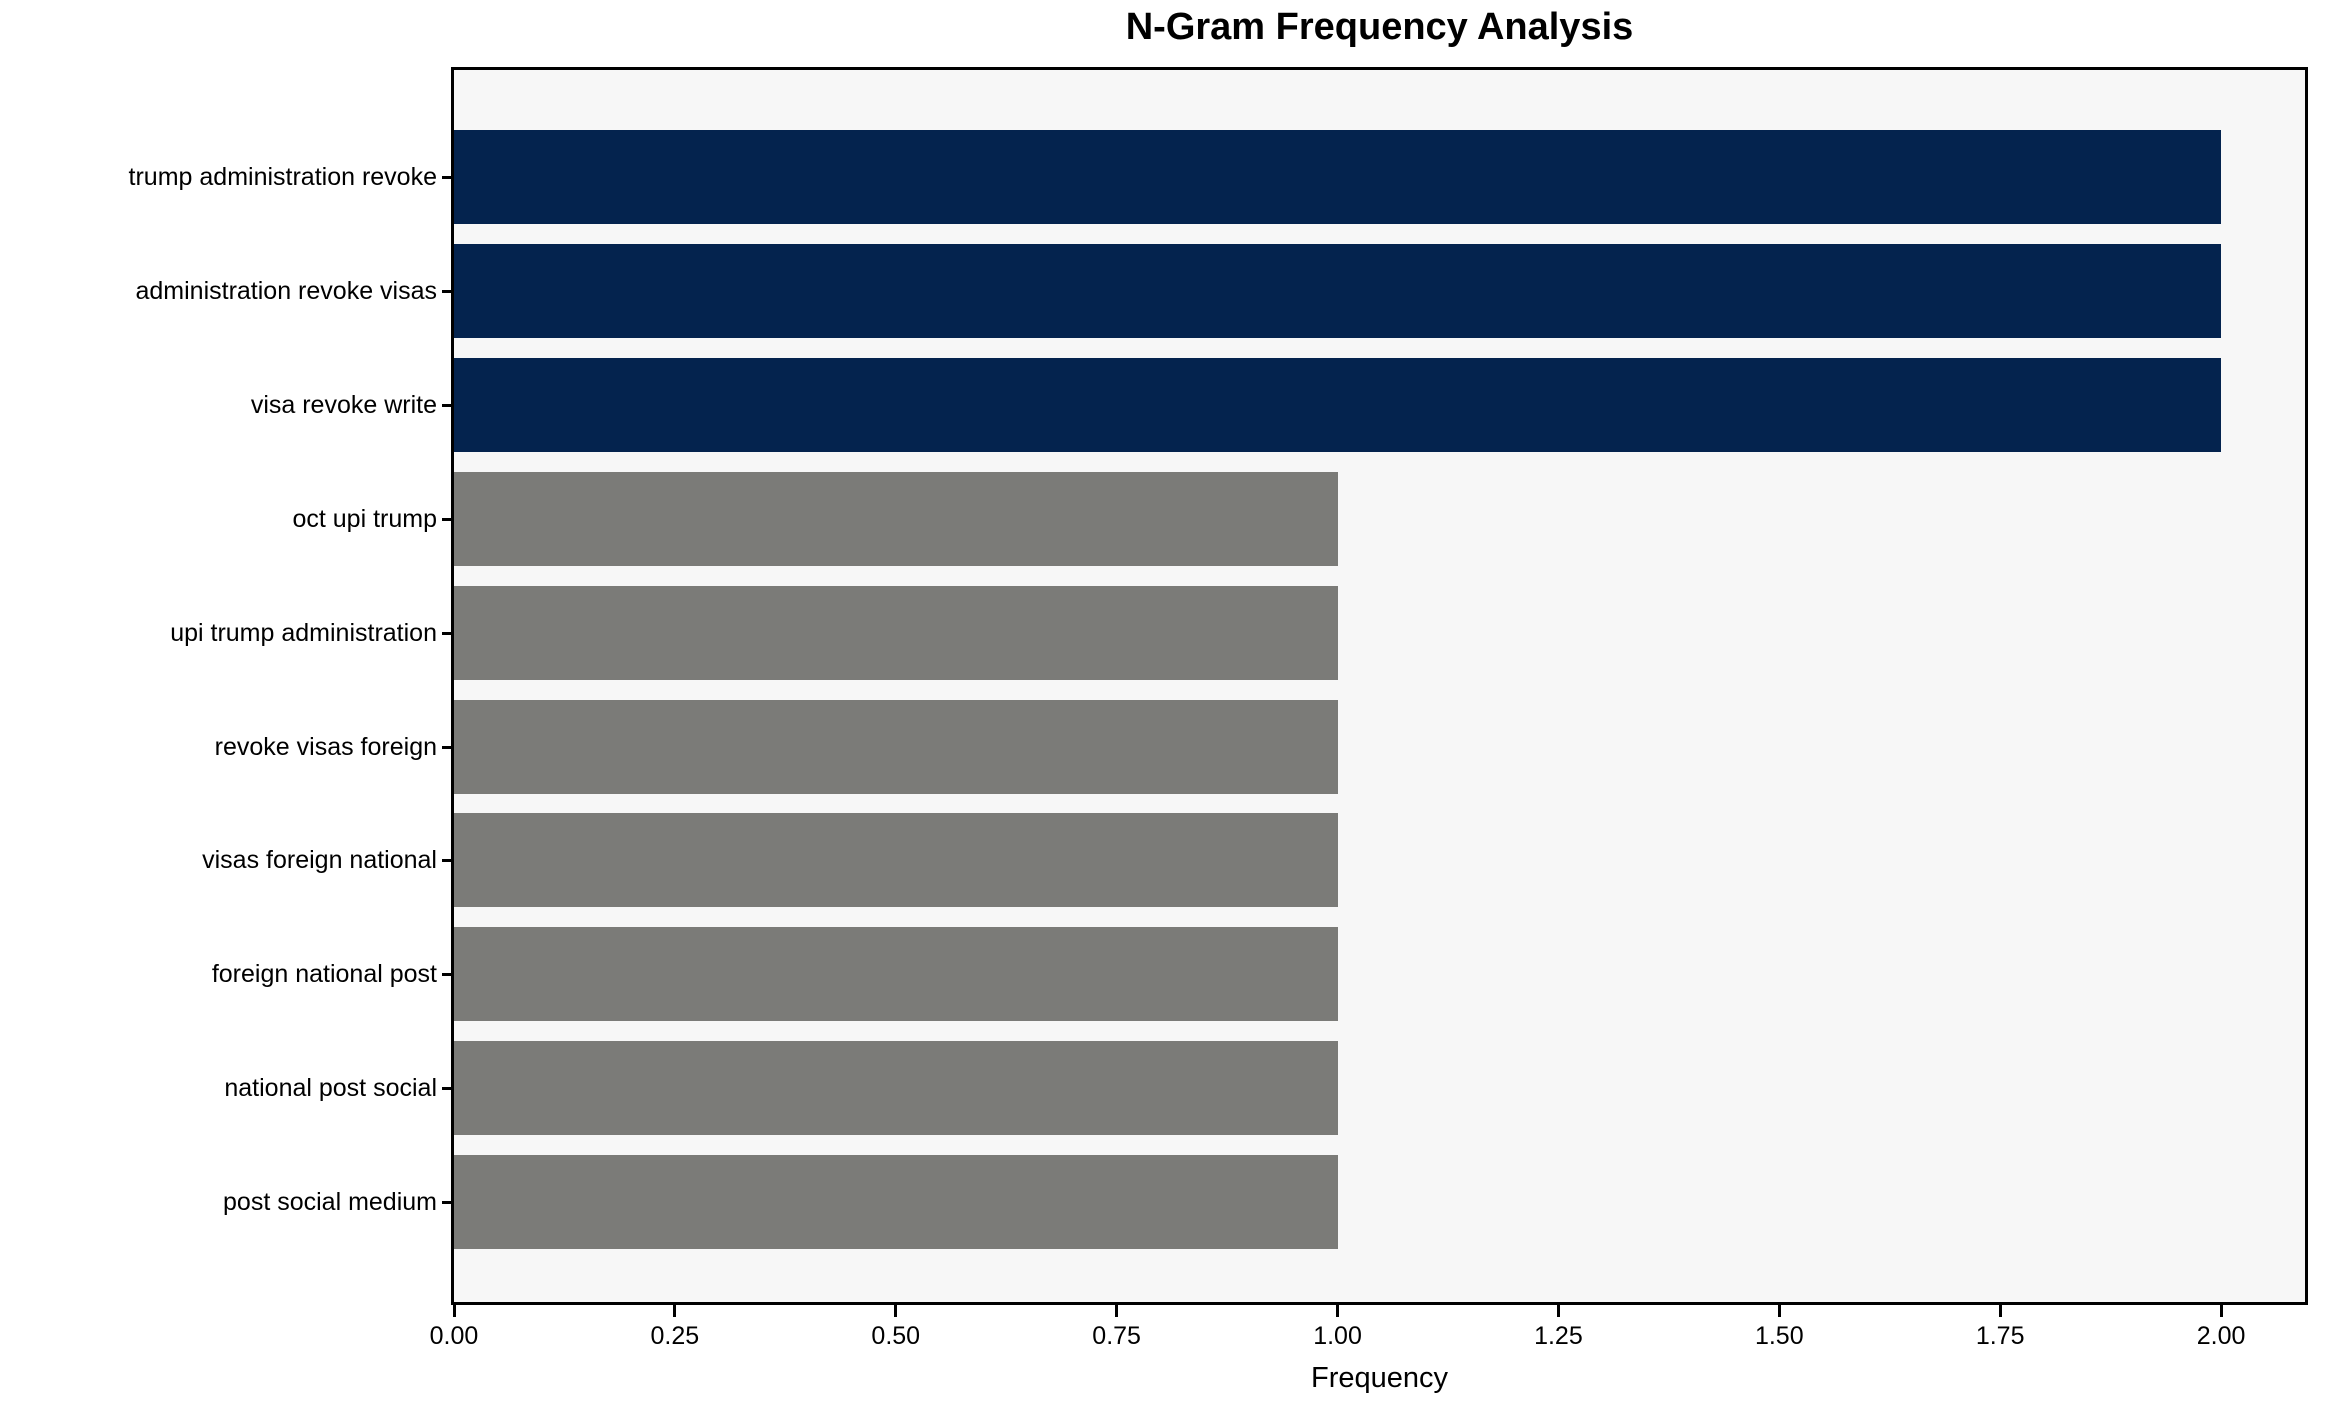 Image resolution: width=2330 pixels, height=1414 pixels. What do you see at coordinates (319, 860) in the screenshot?
I see `y-tick-label: visas foreign national` at bounding box center [319, 860].